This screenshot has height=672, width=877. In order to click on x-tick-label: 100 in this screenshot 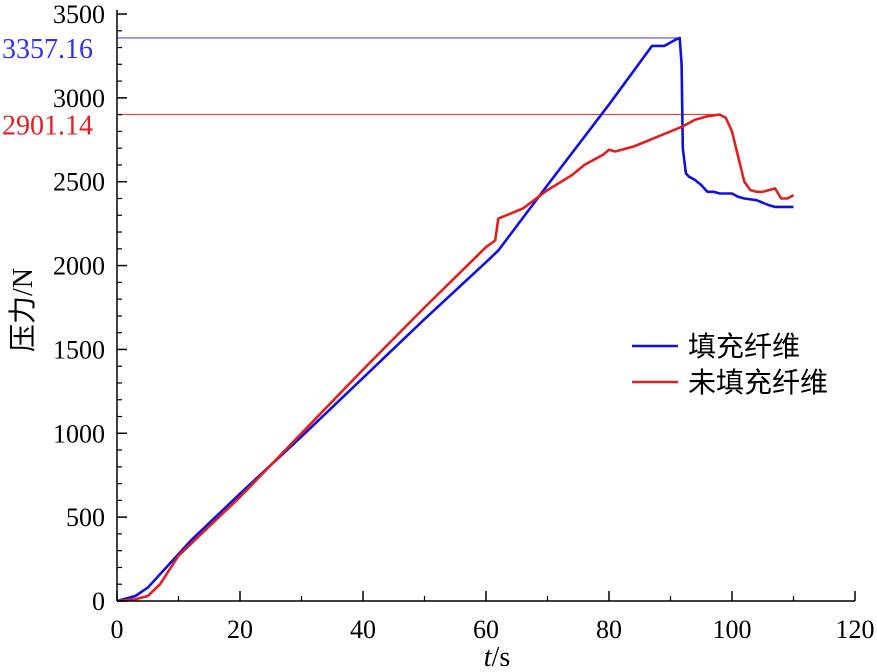, I will do `click(732, 629)`.